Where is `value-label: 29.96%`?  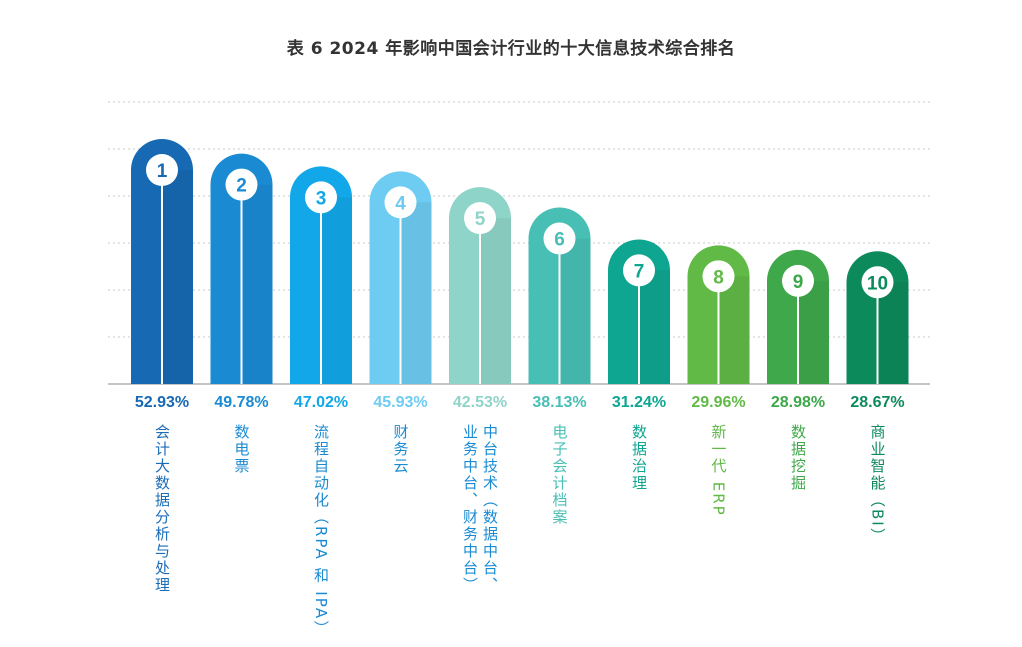 value-label: 29.96% is located at coordinates (718, 402).